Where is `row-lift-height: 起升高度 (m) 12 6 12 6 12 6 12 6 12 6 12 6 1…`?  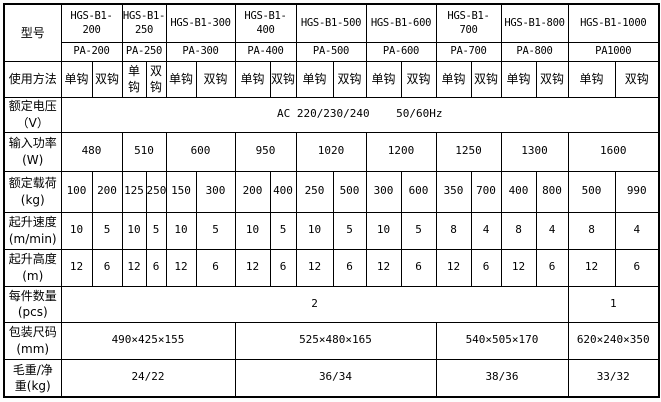
row-lift-height: 起升高度 (m) 12 6 12 6 12 6 12 6 12 6 12 6 1… is located at coordinates (331, 267).